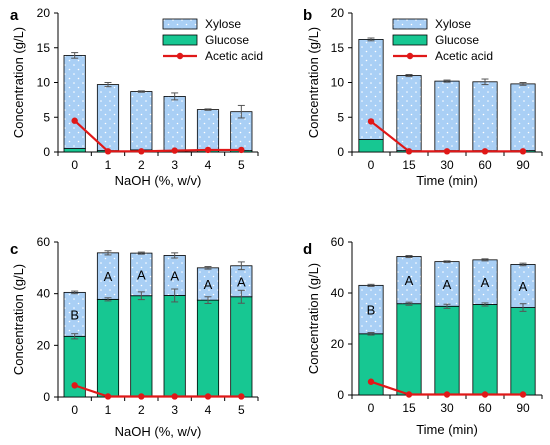  Describe the element at coordinates (523, 408) in the screenshot. I see `x-tick-label: 90` at that location.